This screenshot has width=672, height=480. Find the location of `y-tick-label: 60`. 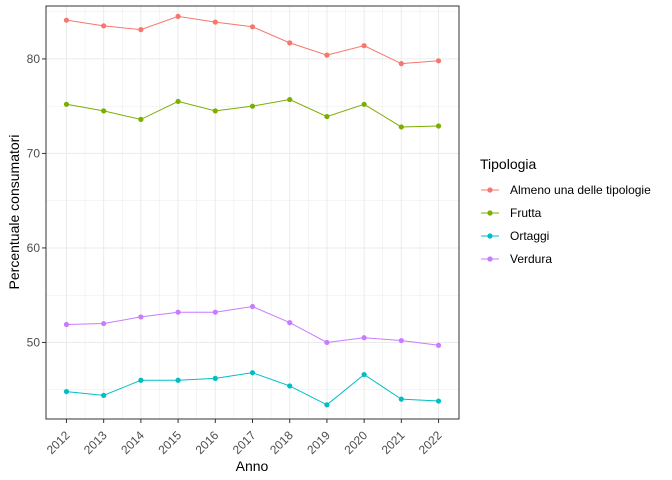

y-tick-label: 60 is located at coordinates (34, 248).